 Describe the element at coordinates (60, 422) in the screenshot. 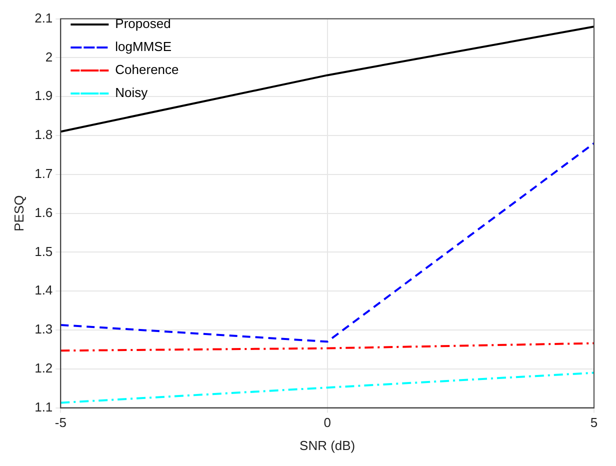

I see `x-tick-label: -5` at that location.